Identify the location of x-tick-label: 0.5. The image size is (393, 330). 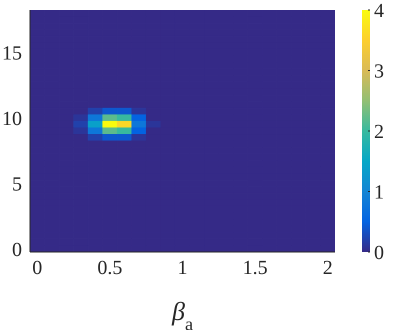
(109, 268).